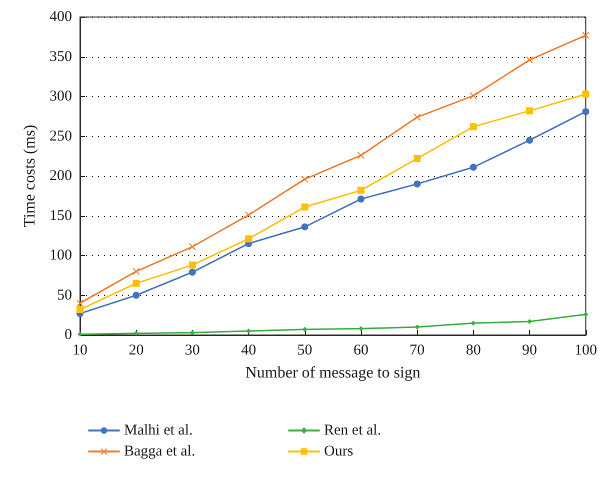 The height and width of the screenshot is (480, 608). What do you see at coordinates (353, 430) in the screenshot?
I see `legend-label: Ren et al.` at bounding box center [353, 430].